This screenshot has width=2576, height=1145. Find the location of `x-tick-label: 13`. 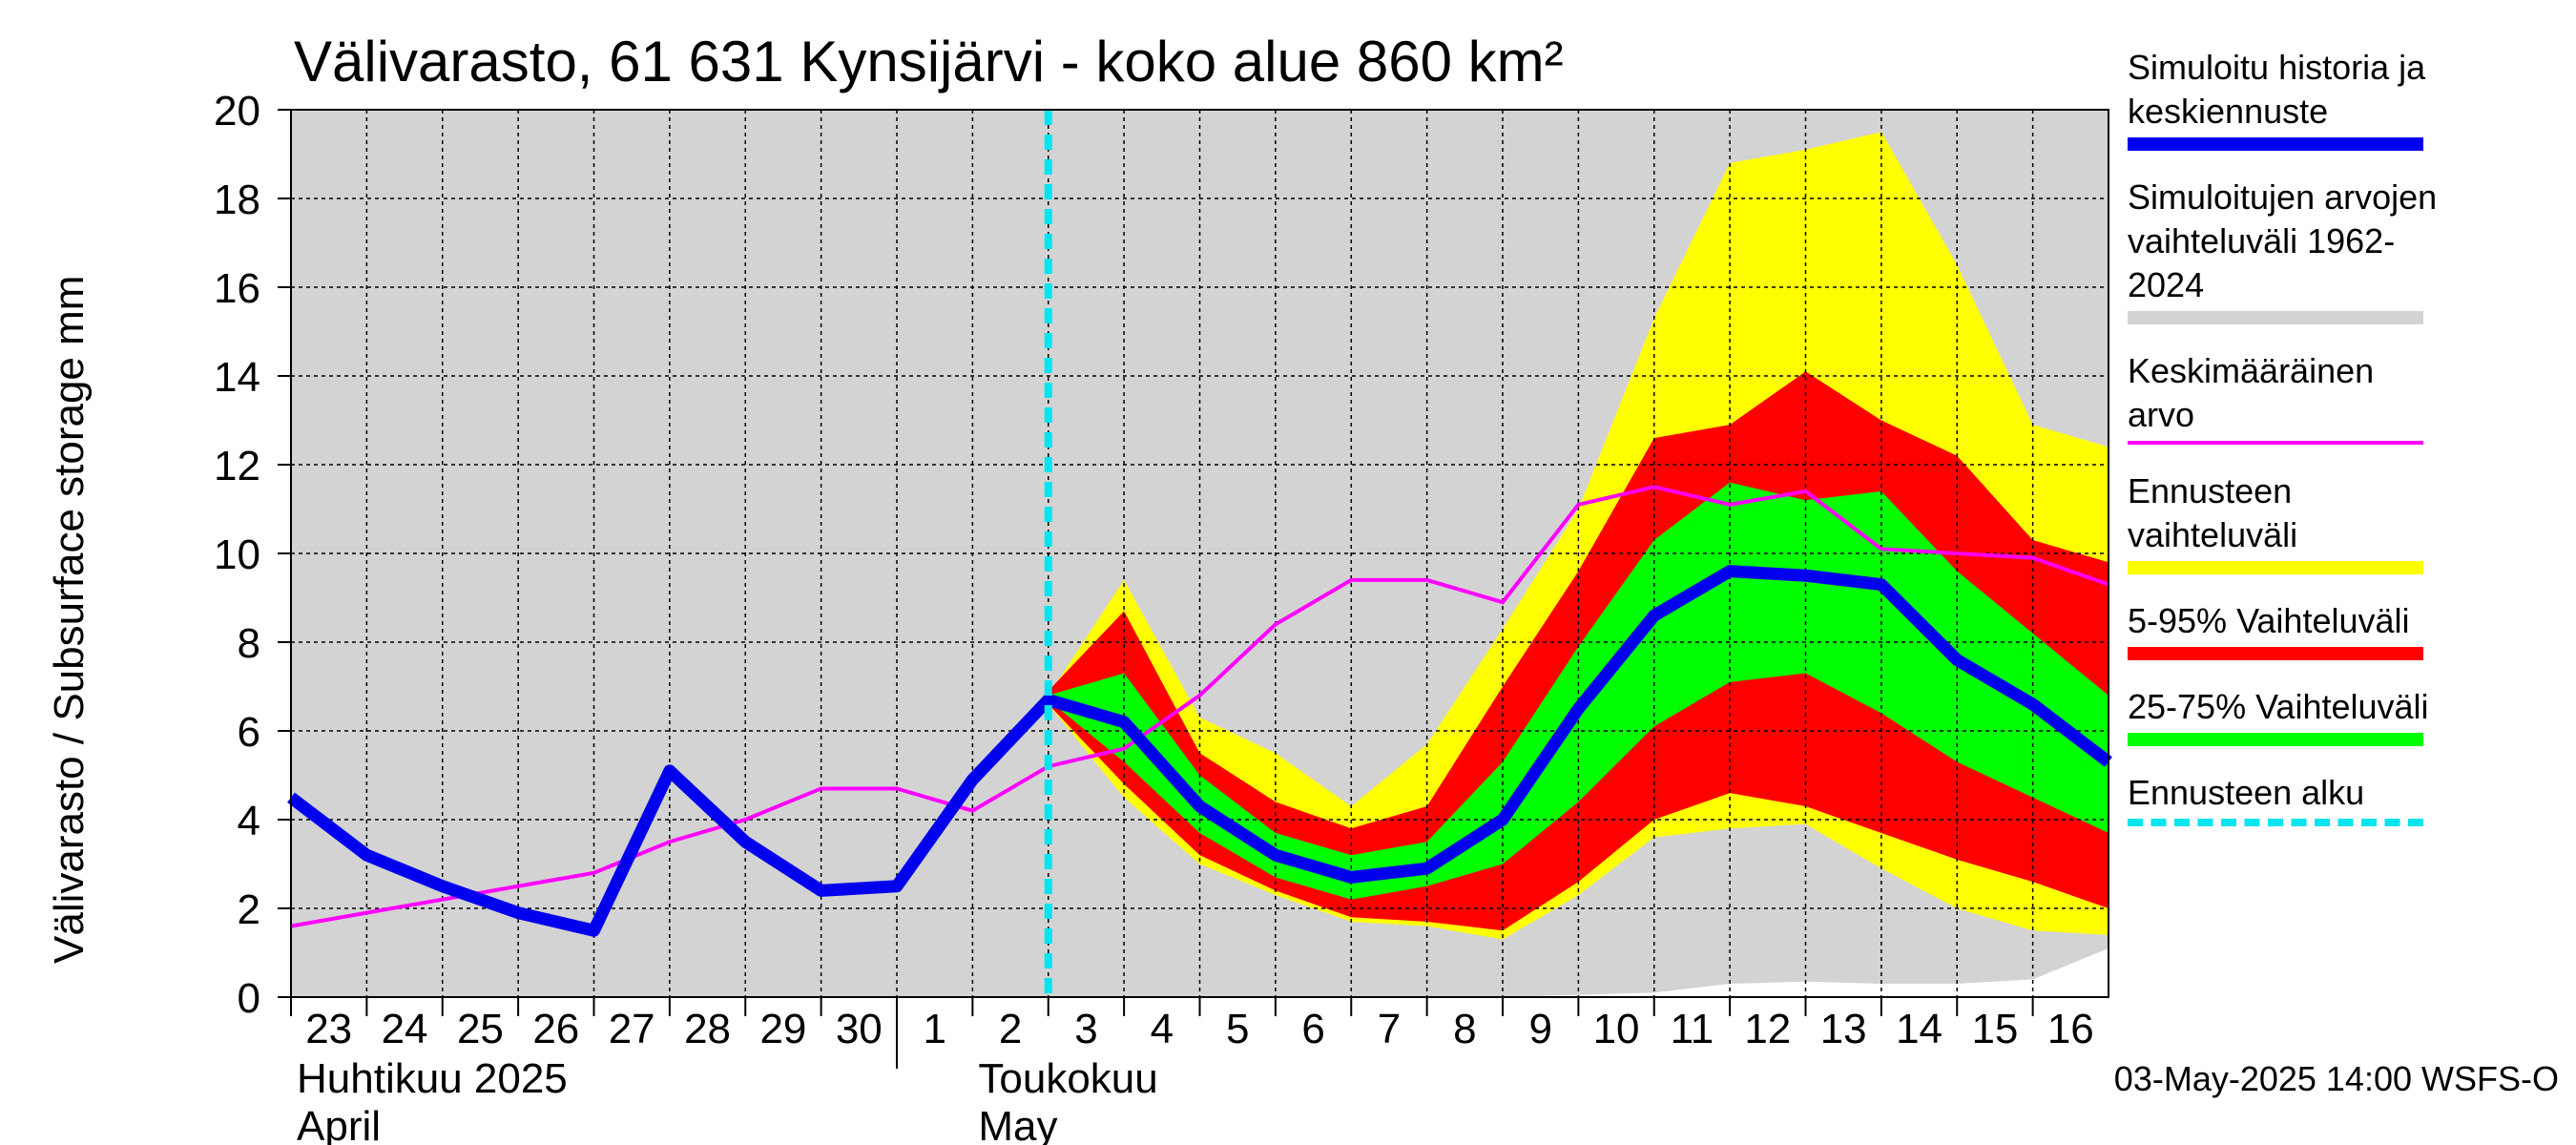

x-tick-label: 13 is located at coordinates (1843, 1029).